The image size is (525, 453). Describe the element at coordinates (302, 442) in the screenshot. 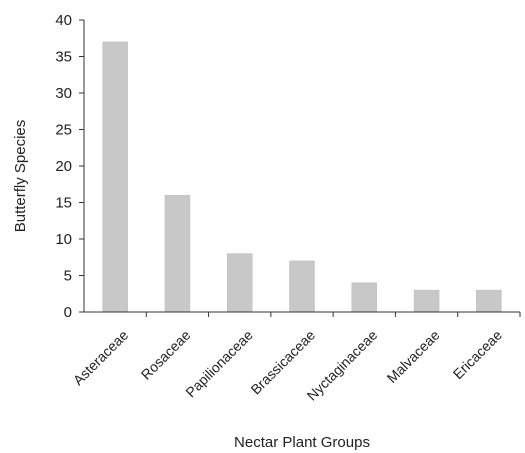

I see `x-axis-title: Nectar Plant Groups` at that location.